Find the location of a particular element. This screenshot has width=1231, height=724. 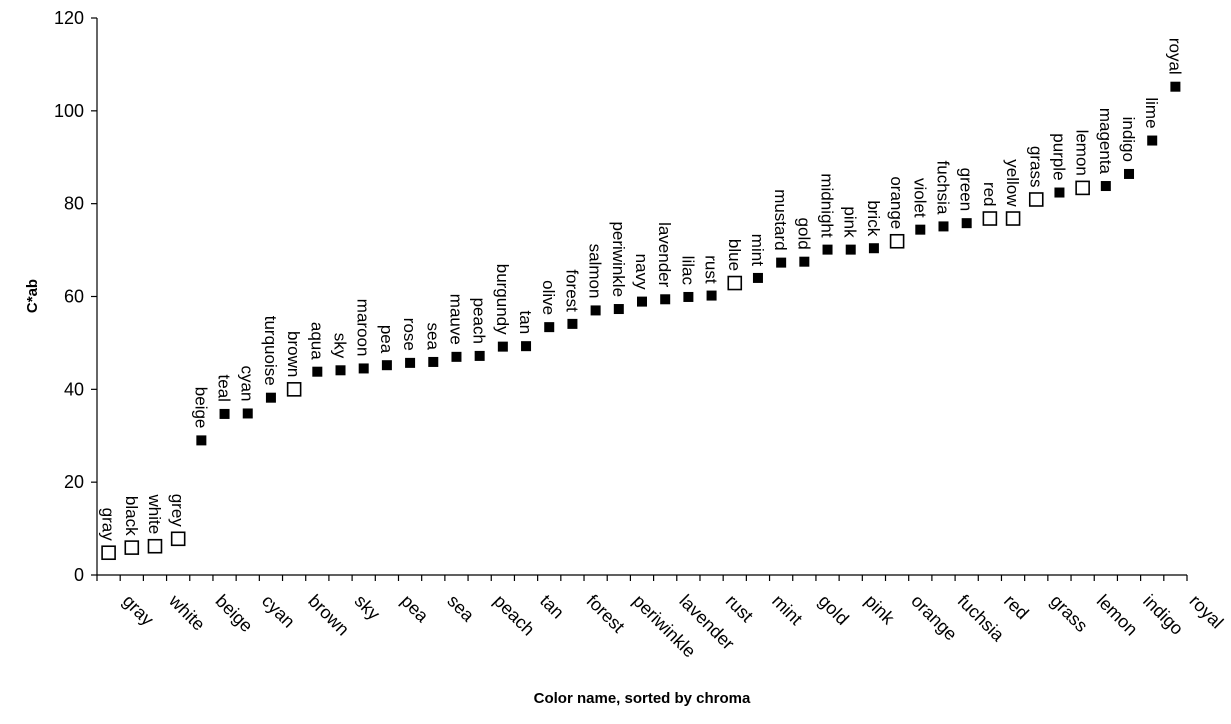

point-label-pea: pea is located at coordinates (386, 339).